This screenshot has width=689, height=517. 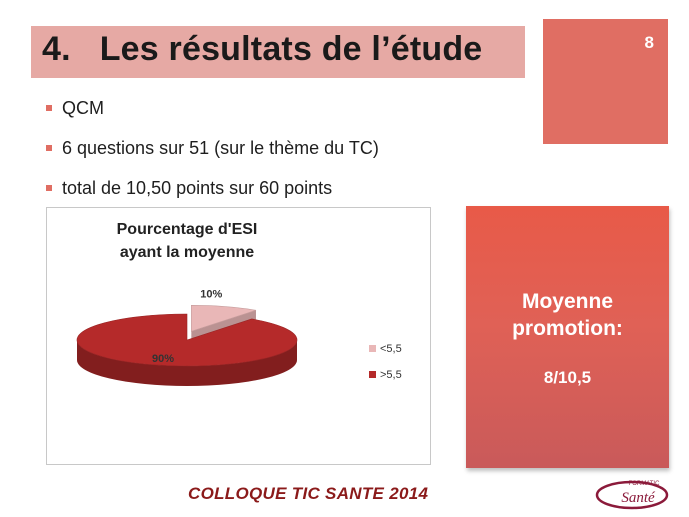 What do you see at coordinates (567, 315) in the screenshot?
I see `promotion-average-label: Moyenne promotion:` at bounding box center [567, 315].